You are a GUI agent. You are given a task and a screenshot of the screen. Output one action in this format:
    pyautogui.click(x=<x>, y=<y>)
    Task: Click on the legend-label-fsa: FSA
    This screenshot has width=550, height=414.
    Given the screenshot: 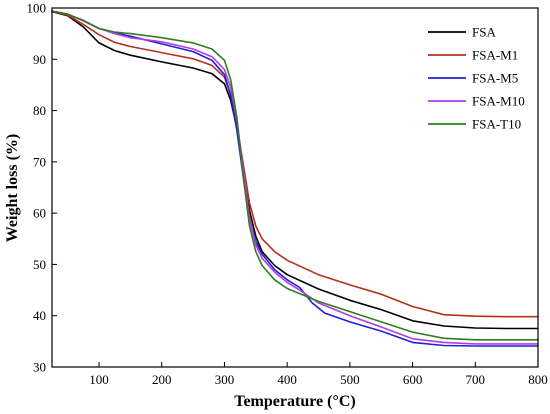 What is the action you would take?
    pyautogui.click(x=484, y=32)
    